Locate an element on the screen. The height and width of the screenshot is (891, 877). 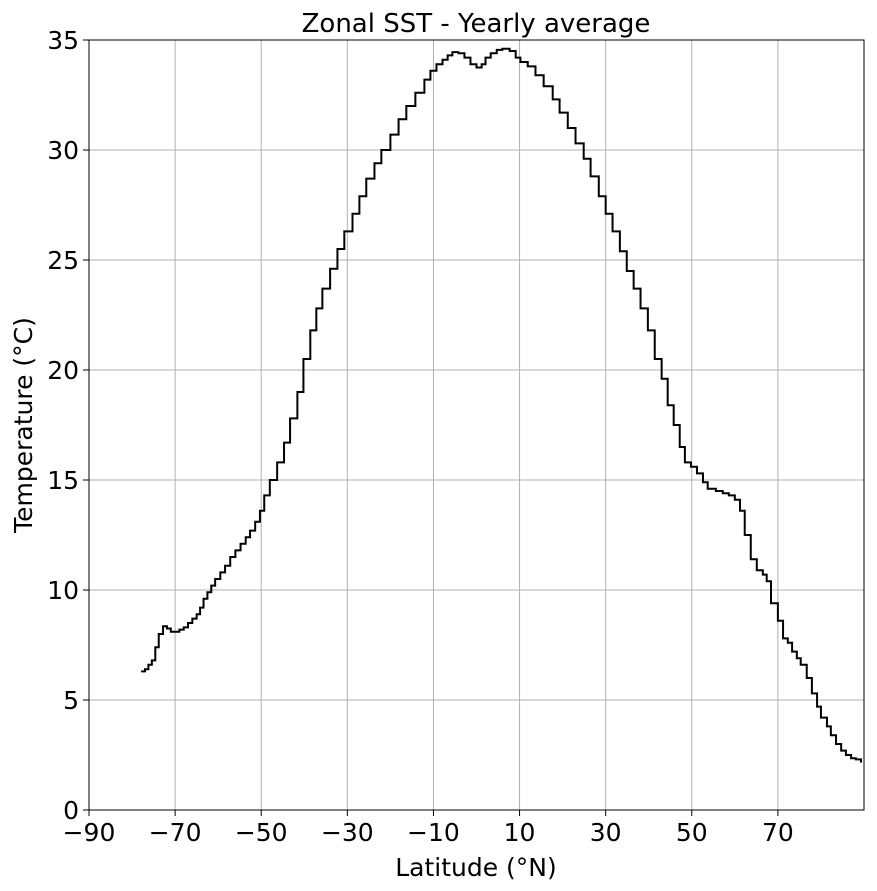
y-tick-label: 0 is located at coordinates (71, 810).